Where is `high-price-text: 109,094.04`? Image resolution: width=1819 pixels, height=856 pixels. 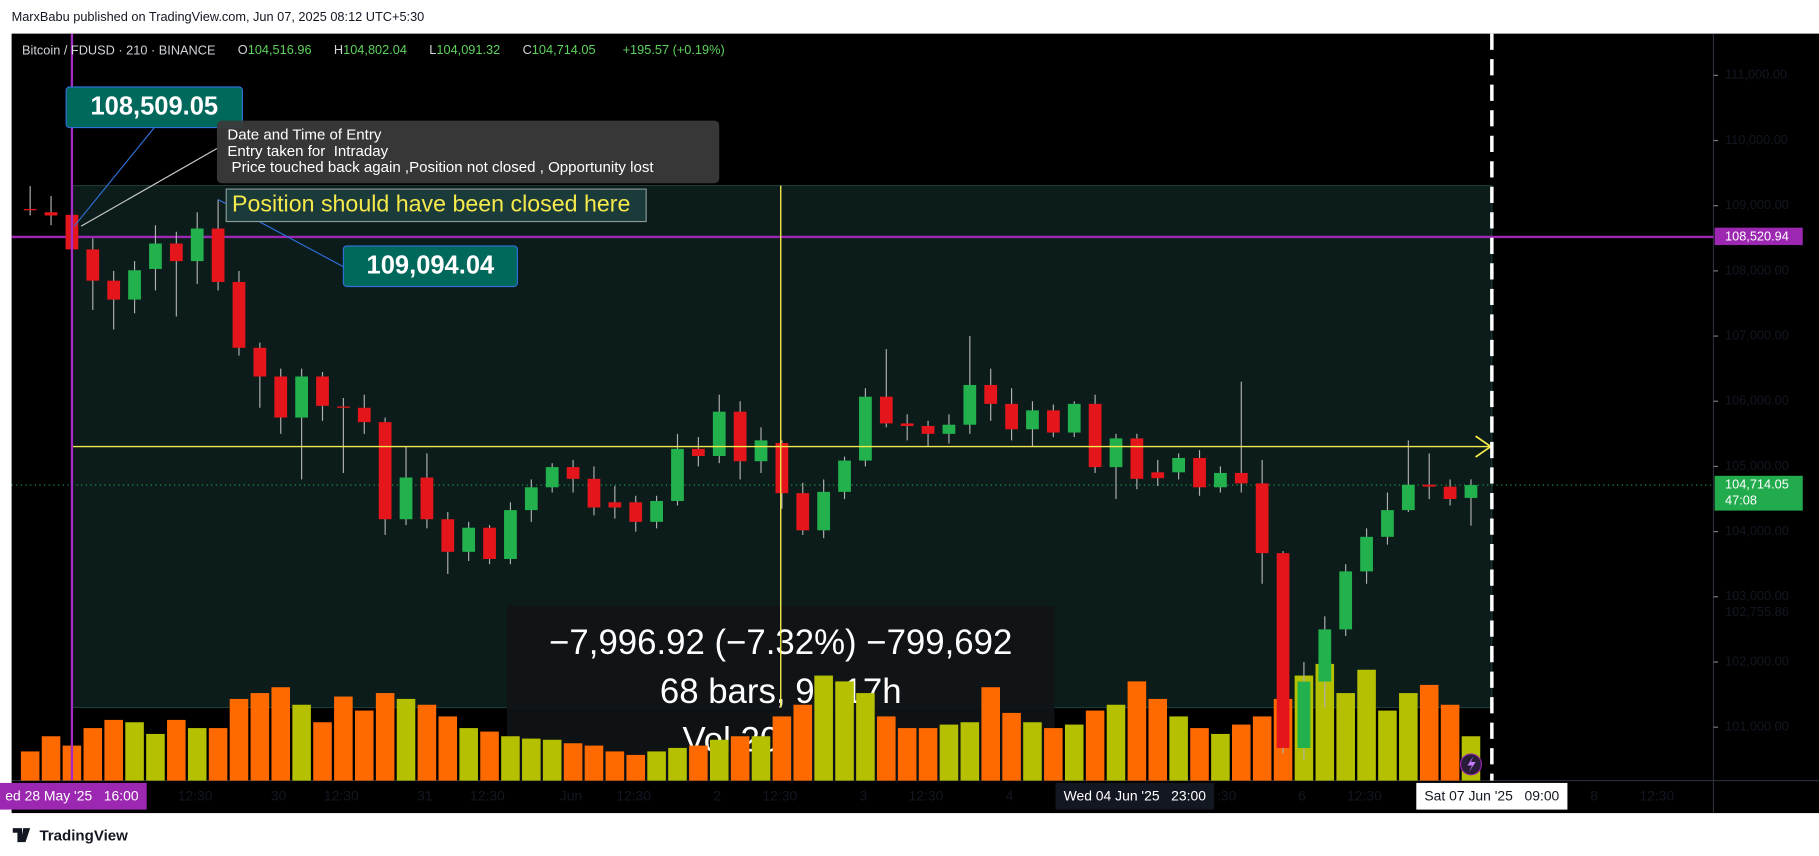
high-price-text: 109,094.04 is located at coordinates (431, 266).